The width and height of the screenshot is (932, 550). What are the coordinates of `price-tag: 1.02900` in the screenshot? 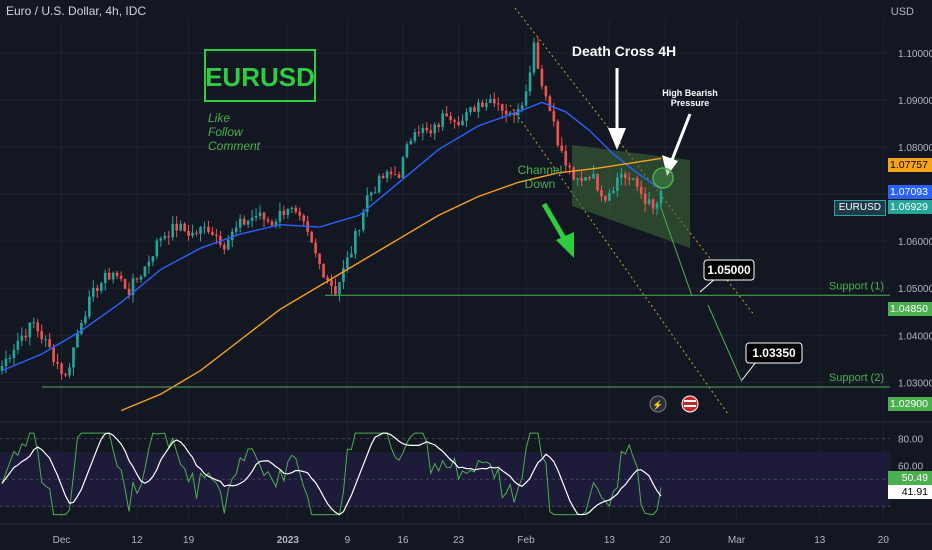 It's located at (910, 404).